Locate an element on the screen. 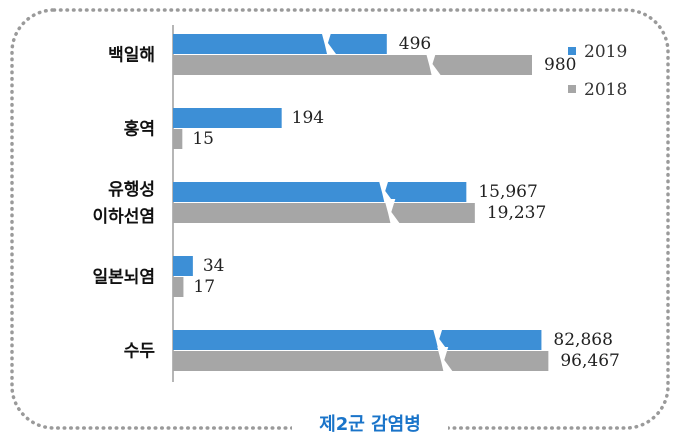 This screenshot has width=680, height=446. legend: 2019 2018 is located at coordinates (597, 71).